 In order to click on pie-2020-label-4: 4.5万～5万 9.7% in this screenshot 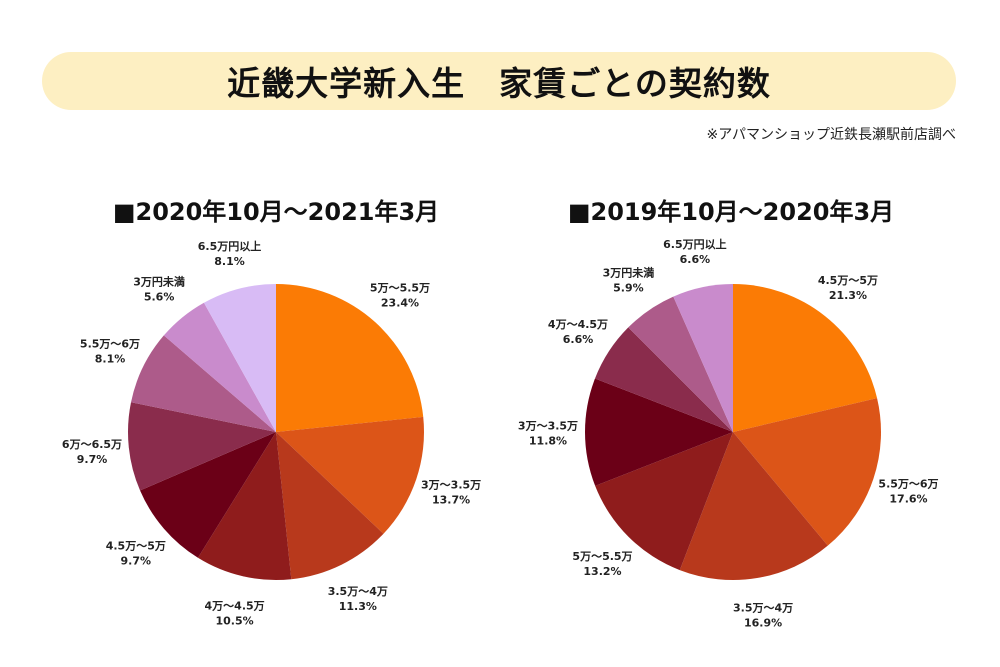, I will do `click(136, 554)`.